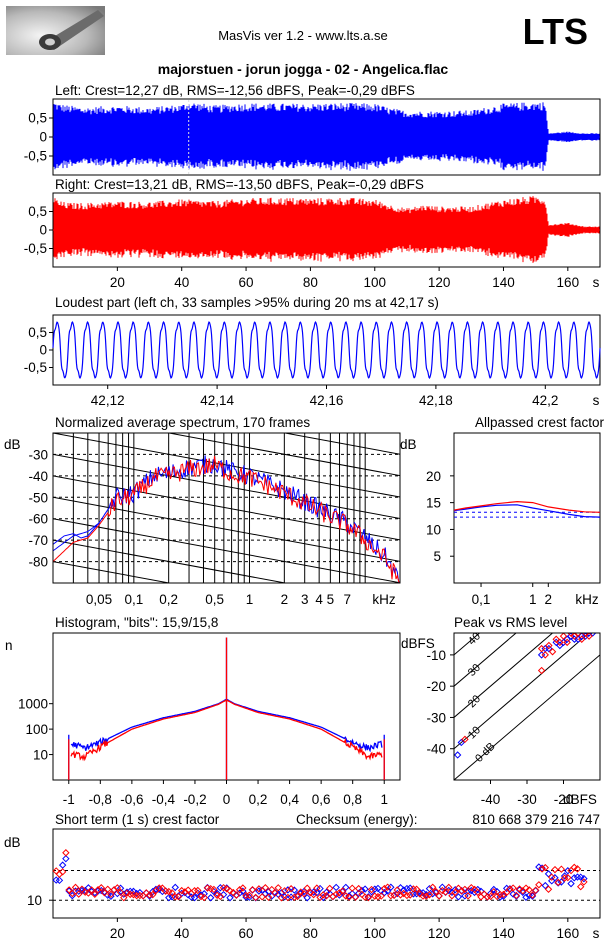 This screenshot has width=606, height=946. What do you see at coordinates (596, 400) in the screenshot?
I see `x-unit-label: s` at bounding box center [596, 400].